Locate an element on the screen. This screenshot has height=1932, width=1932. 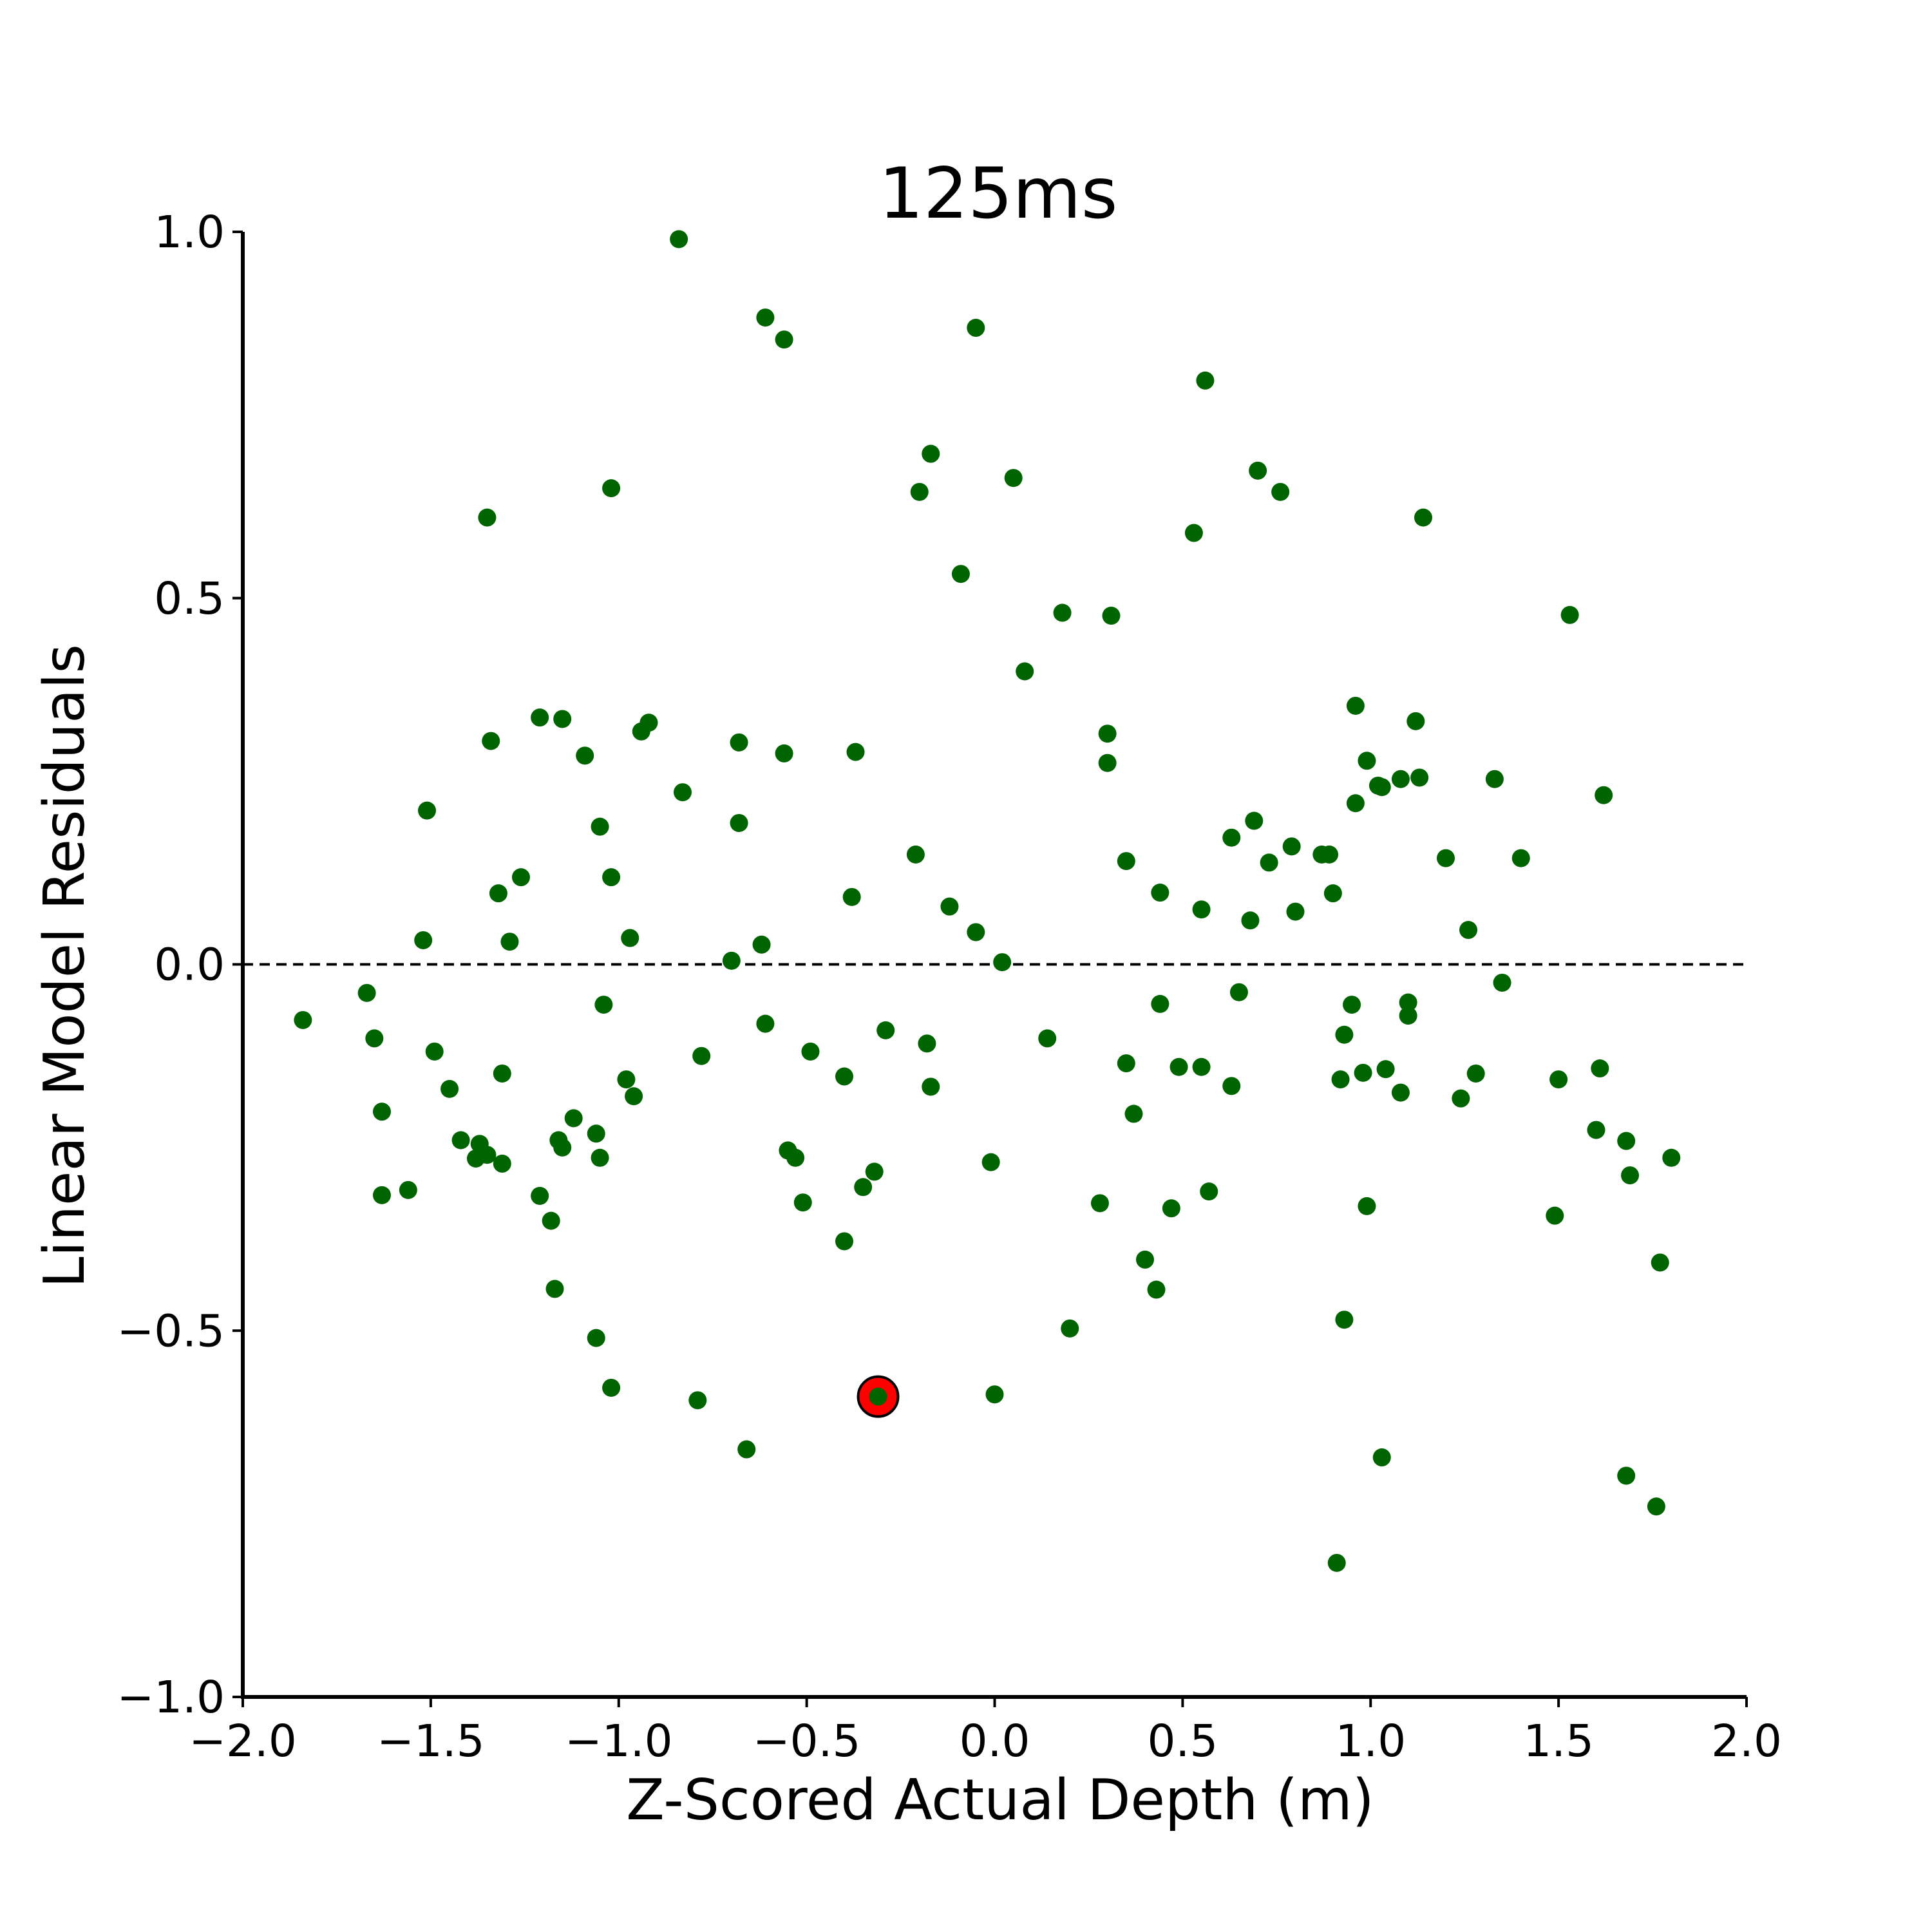
x-tick-label: −1.5 is located at coordinates (431, 1741).